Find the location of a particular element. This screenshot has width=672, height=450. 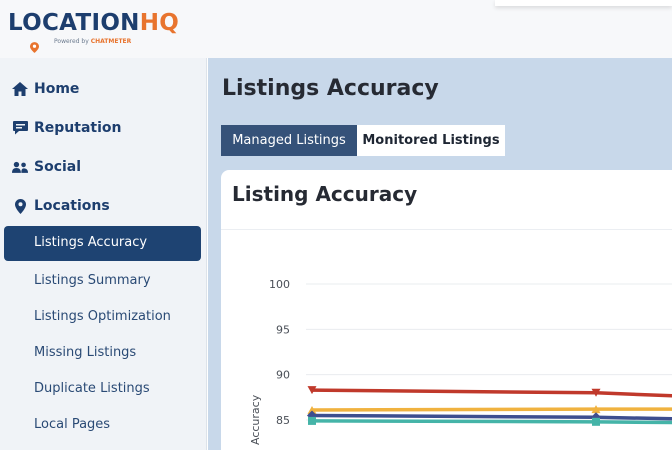

subnav-item-listings-summary: Listings Summary is located at coordinates (92, 280).